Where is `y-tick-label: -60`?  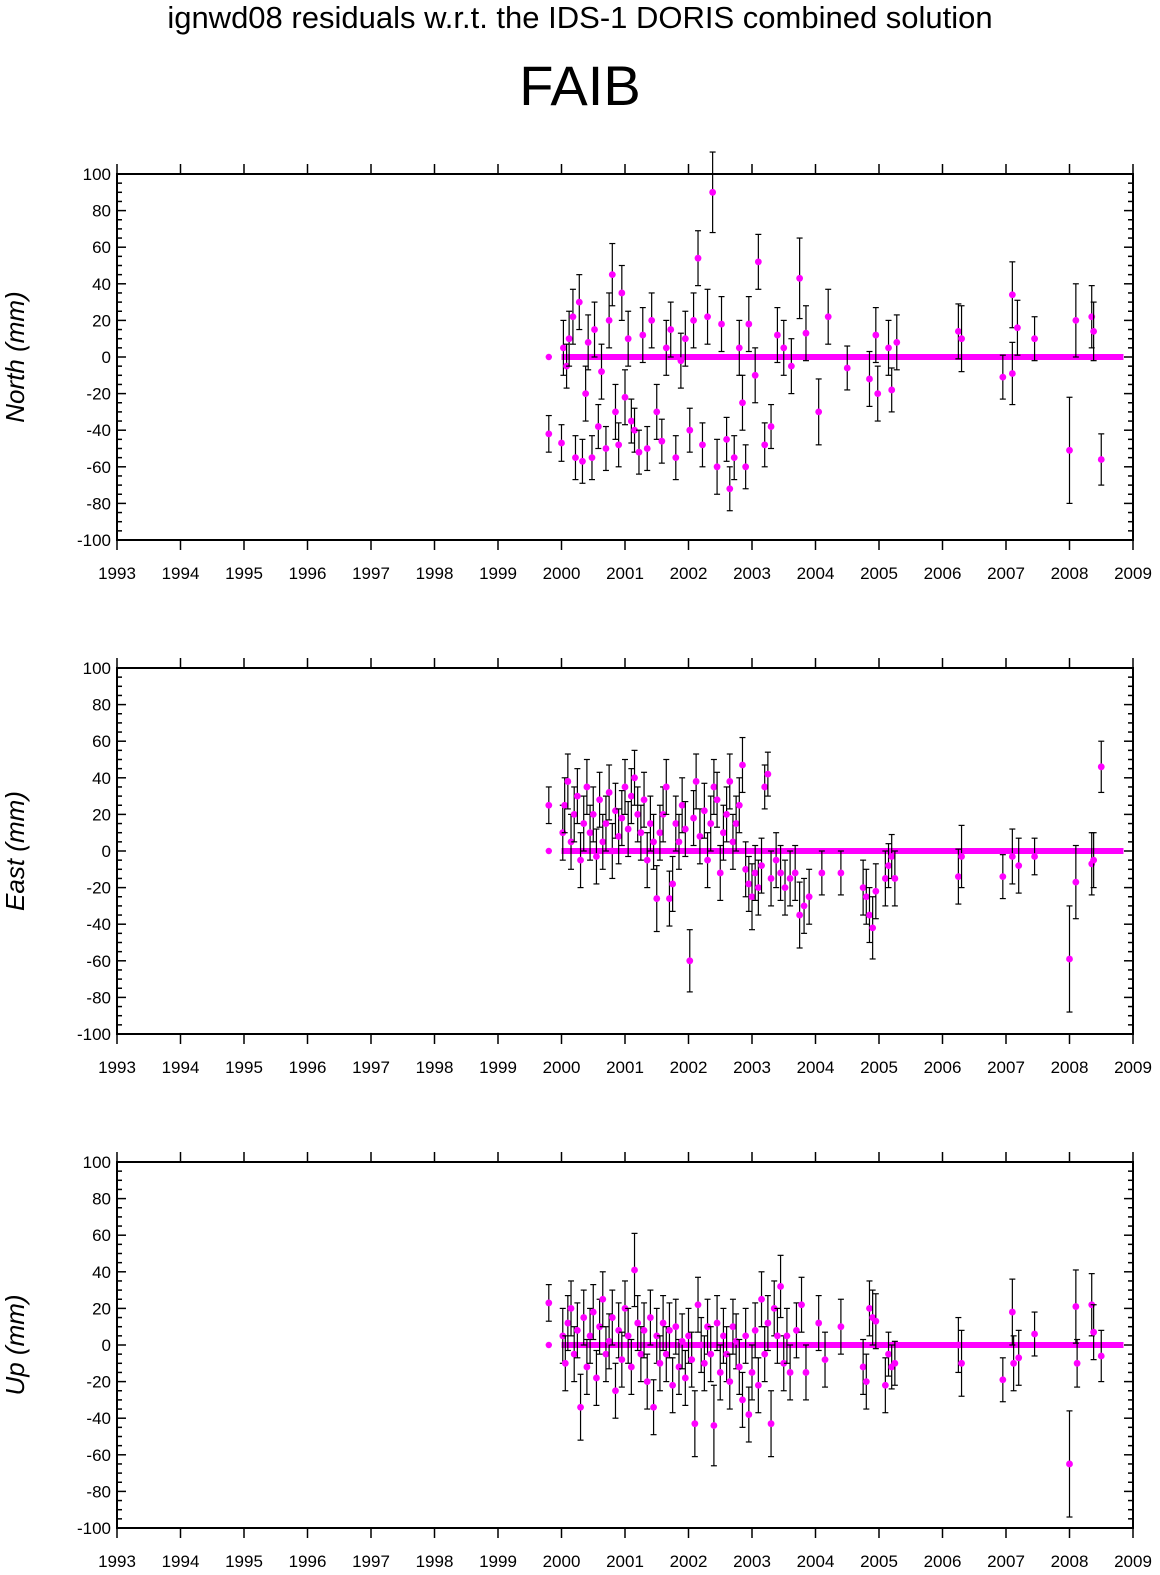
y-tick-label: -60 is located at coordinates (98, 467).